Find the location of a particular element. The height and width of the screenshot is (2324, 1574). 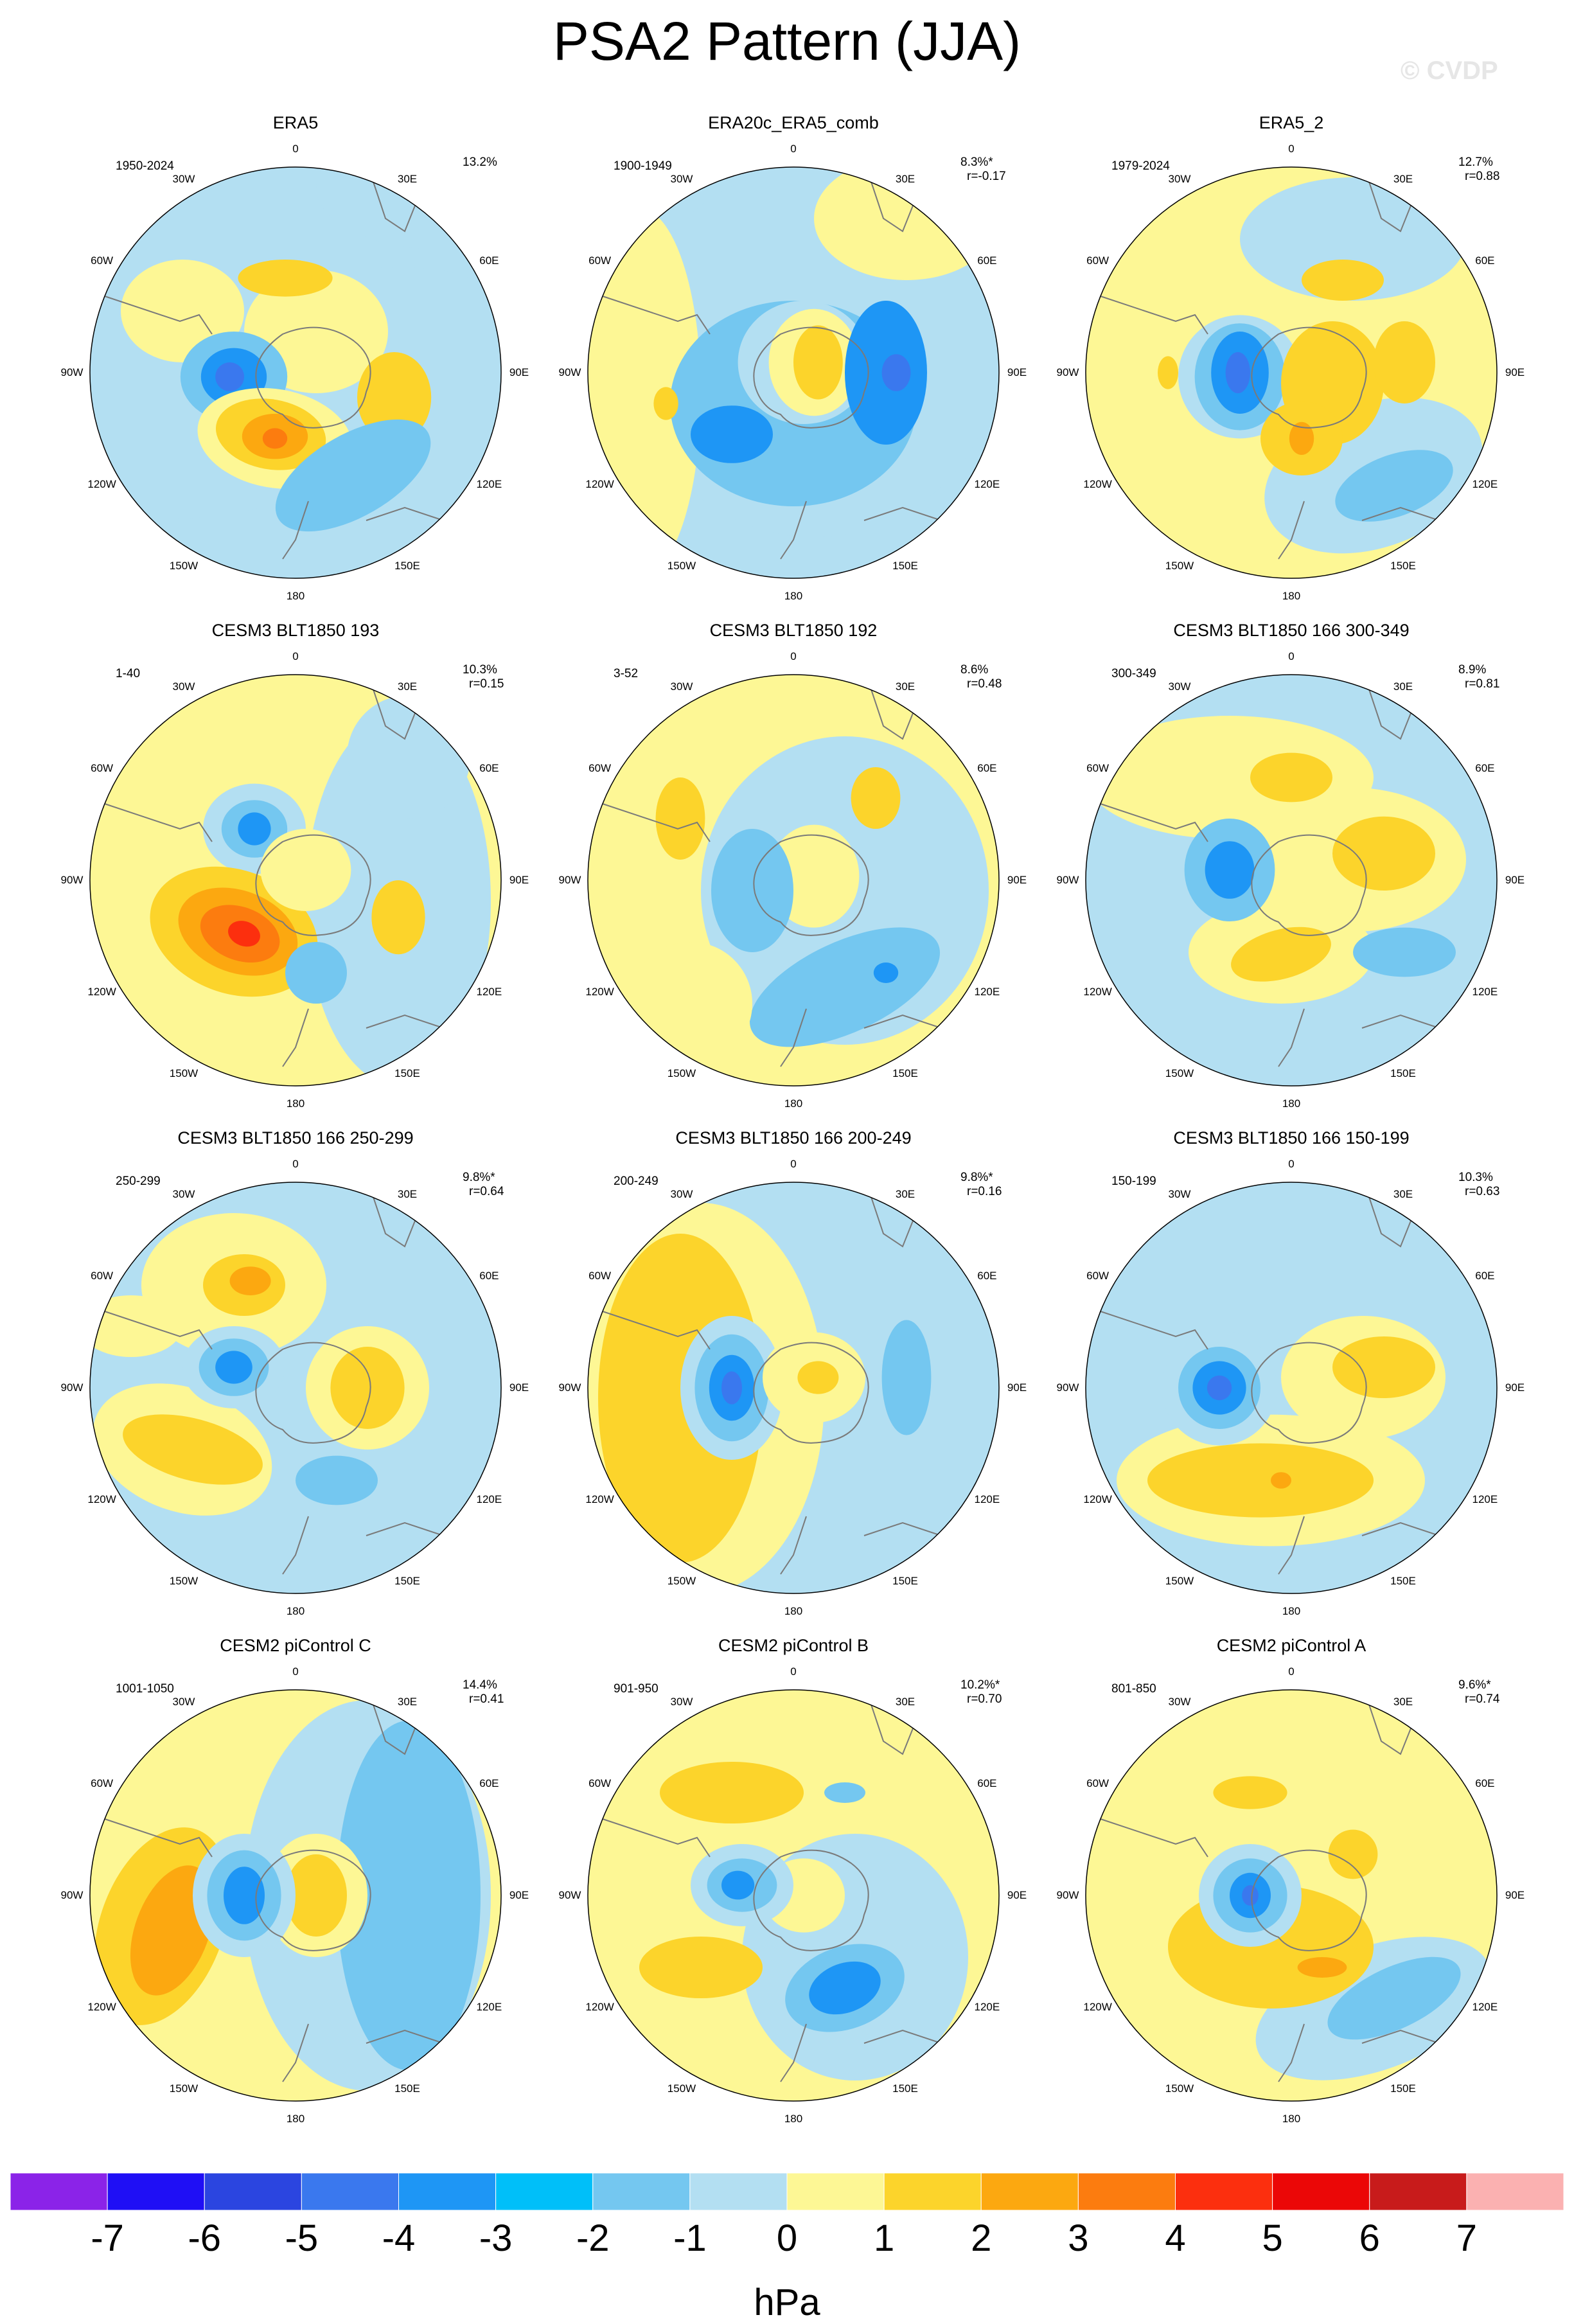

panel-variance-explained: 9.6%* is located at coordinates (1475, 1685).